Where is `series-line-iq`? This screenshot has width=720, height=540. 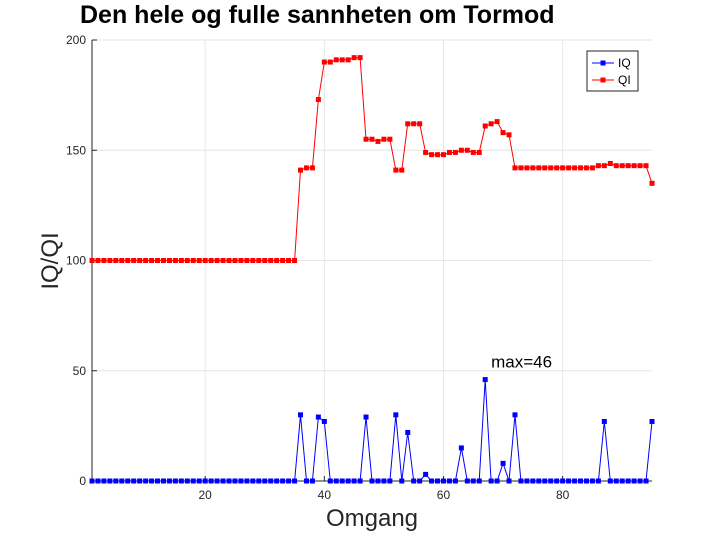 series-line-iq is located at coordinates (372, 430).